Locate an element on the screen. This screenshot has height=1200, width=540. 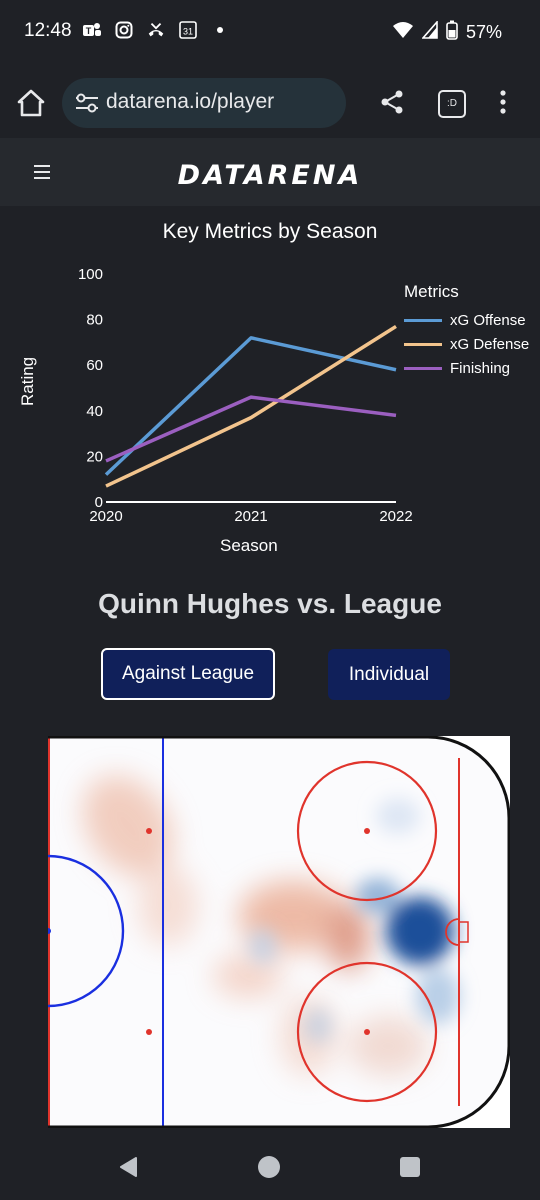
hamburger-menu-icon is located at coordinates (42, 172).